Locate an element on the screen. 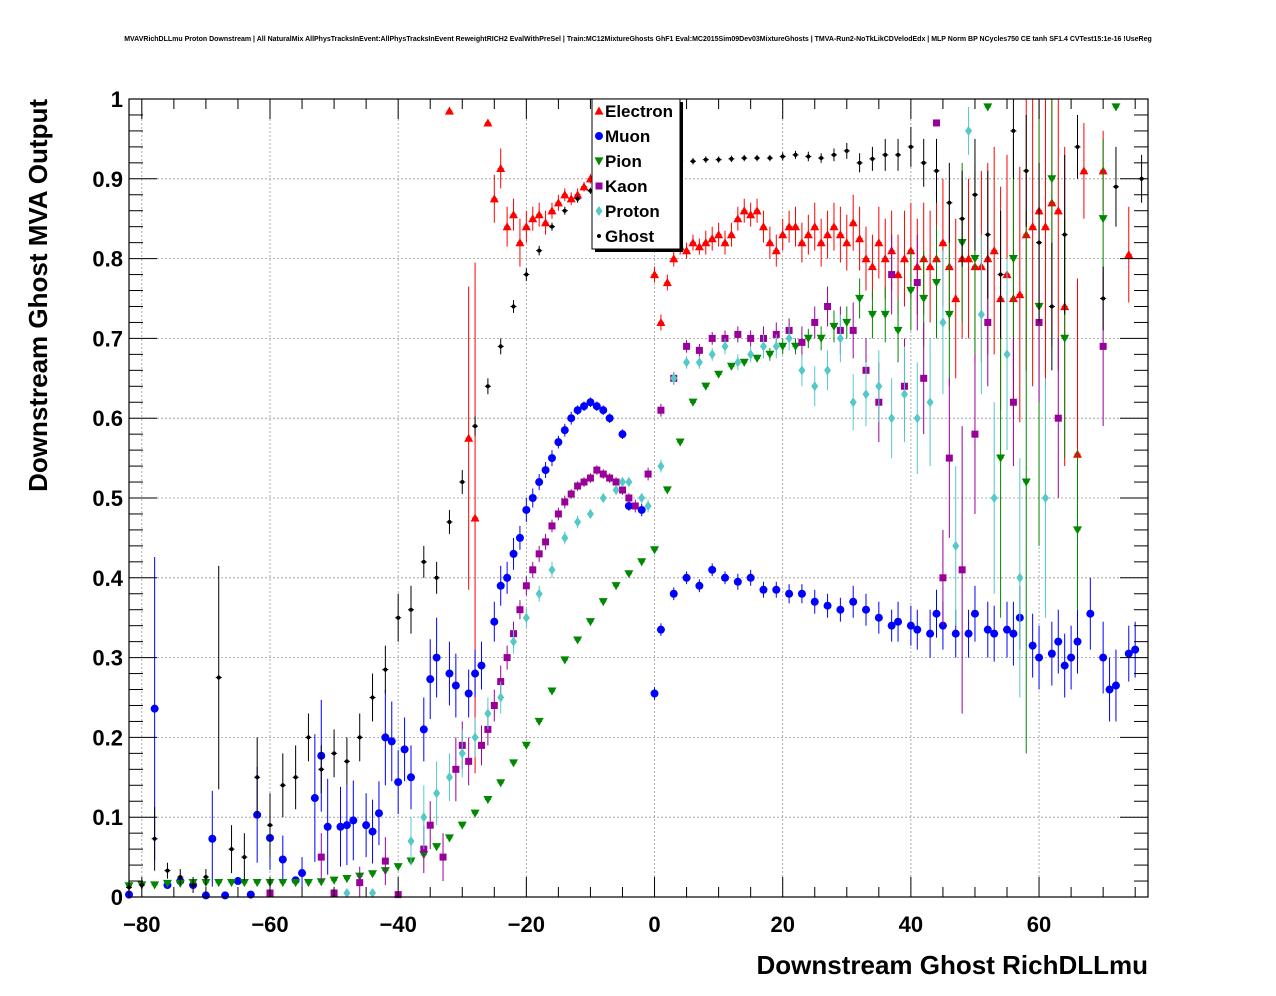 Image resolution: width=1276 pixels, height=996 pixels. x-tick-label: −40 is located at coordinates (398, 924).